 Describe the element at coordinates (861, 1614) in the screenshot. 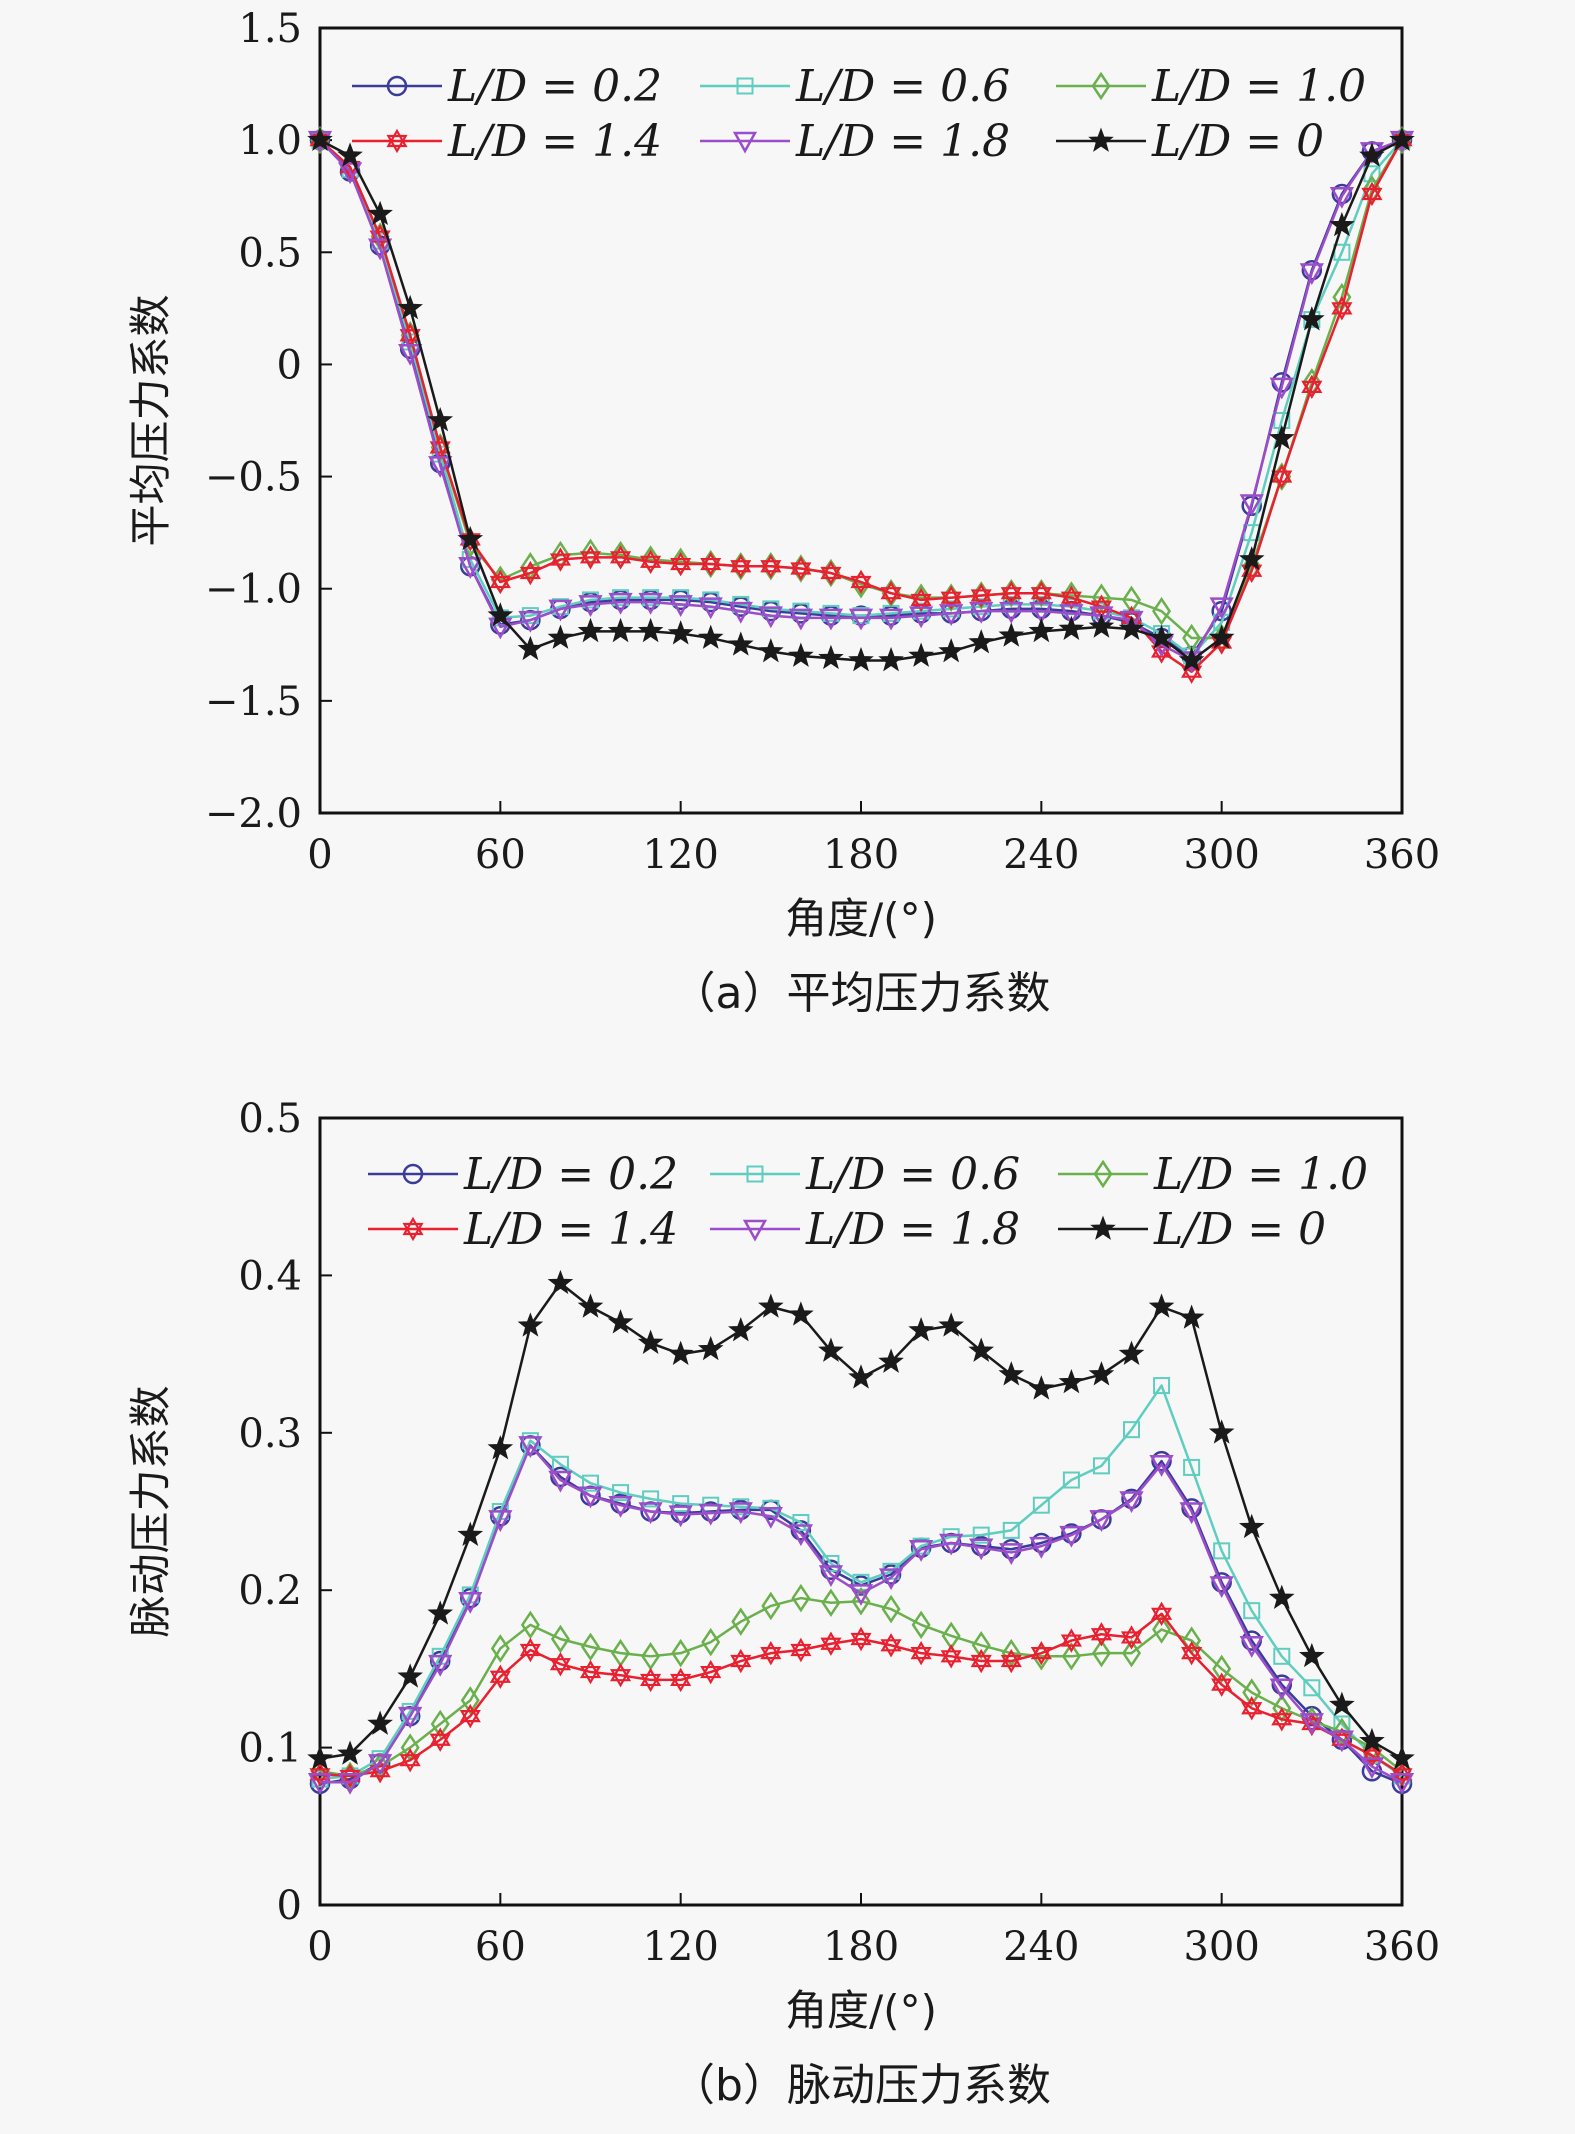

I see `series-line` at that location.